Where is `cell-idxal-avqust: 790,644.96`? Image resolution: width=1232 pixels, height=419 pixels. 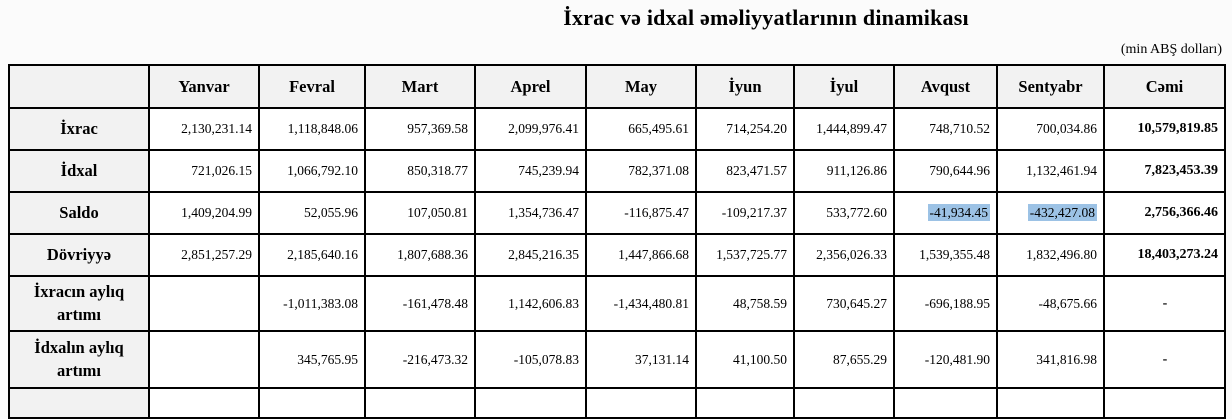 cell-idxal-avqust: 790,644.96 is located at coordinates (945, 171).